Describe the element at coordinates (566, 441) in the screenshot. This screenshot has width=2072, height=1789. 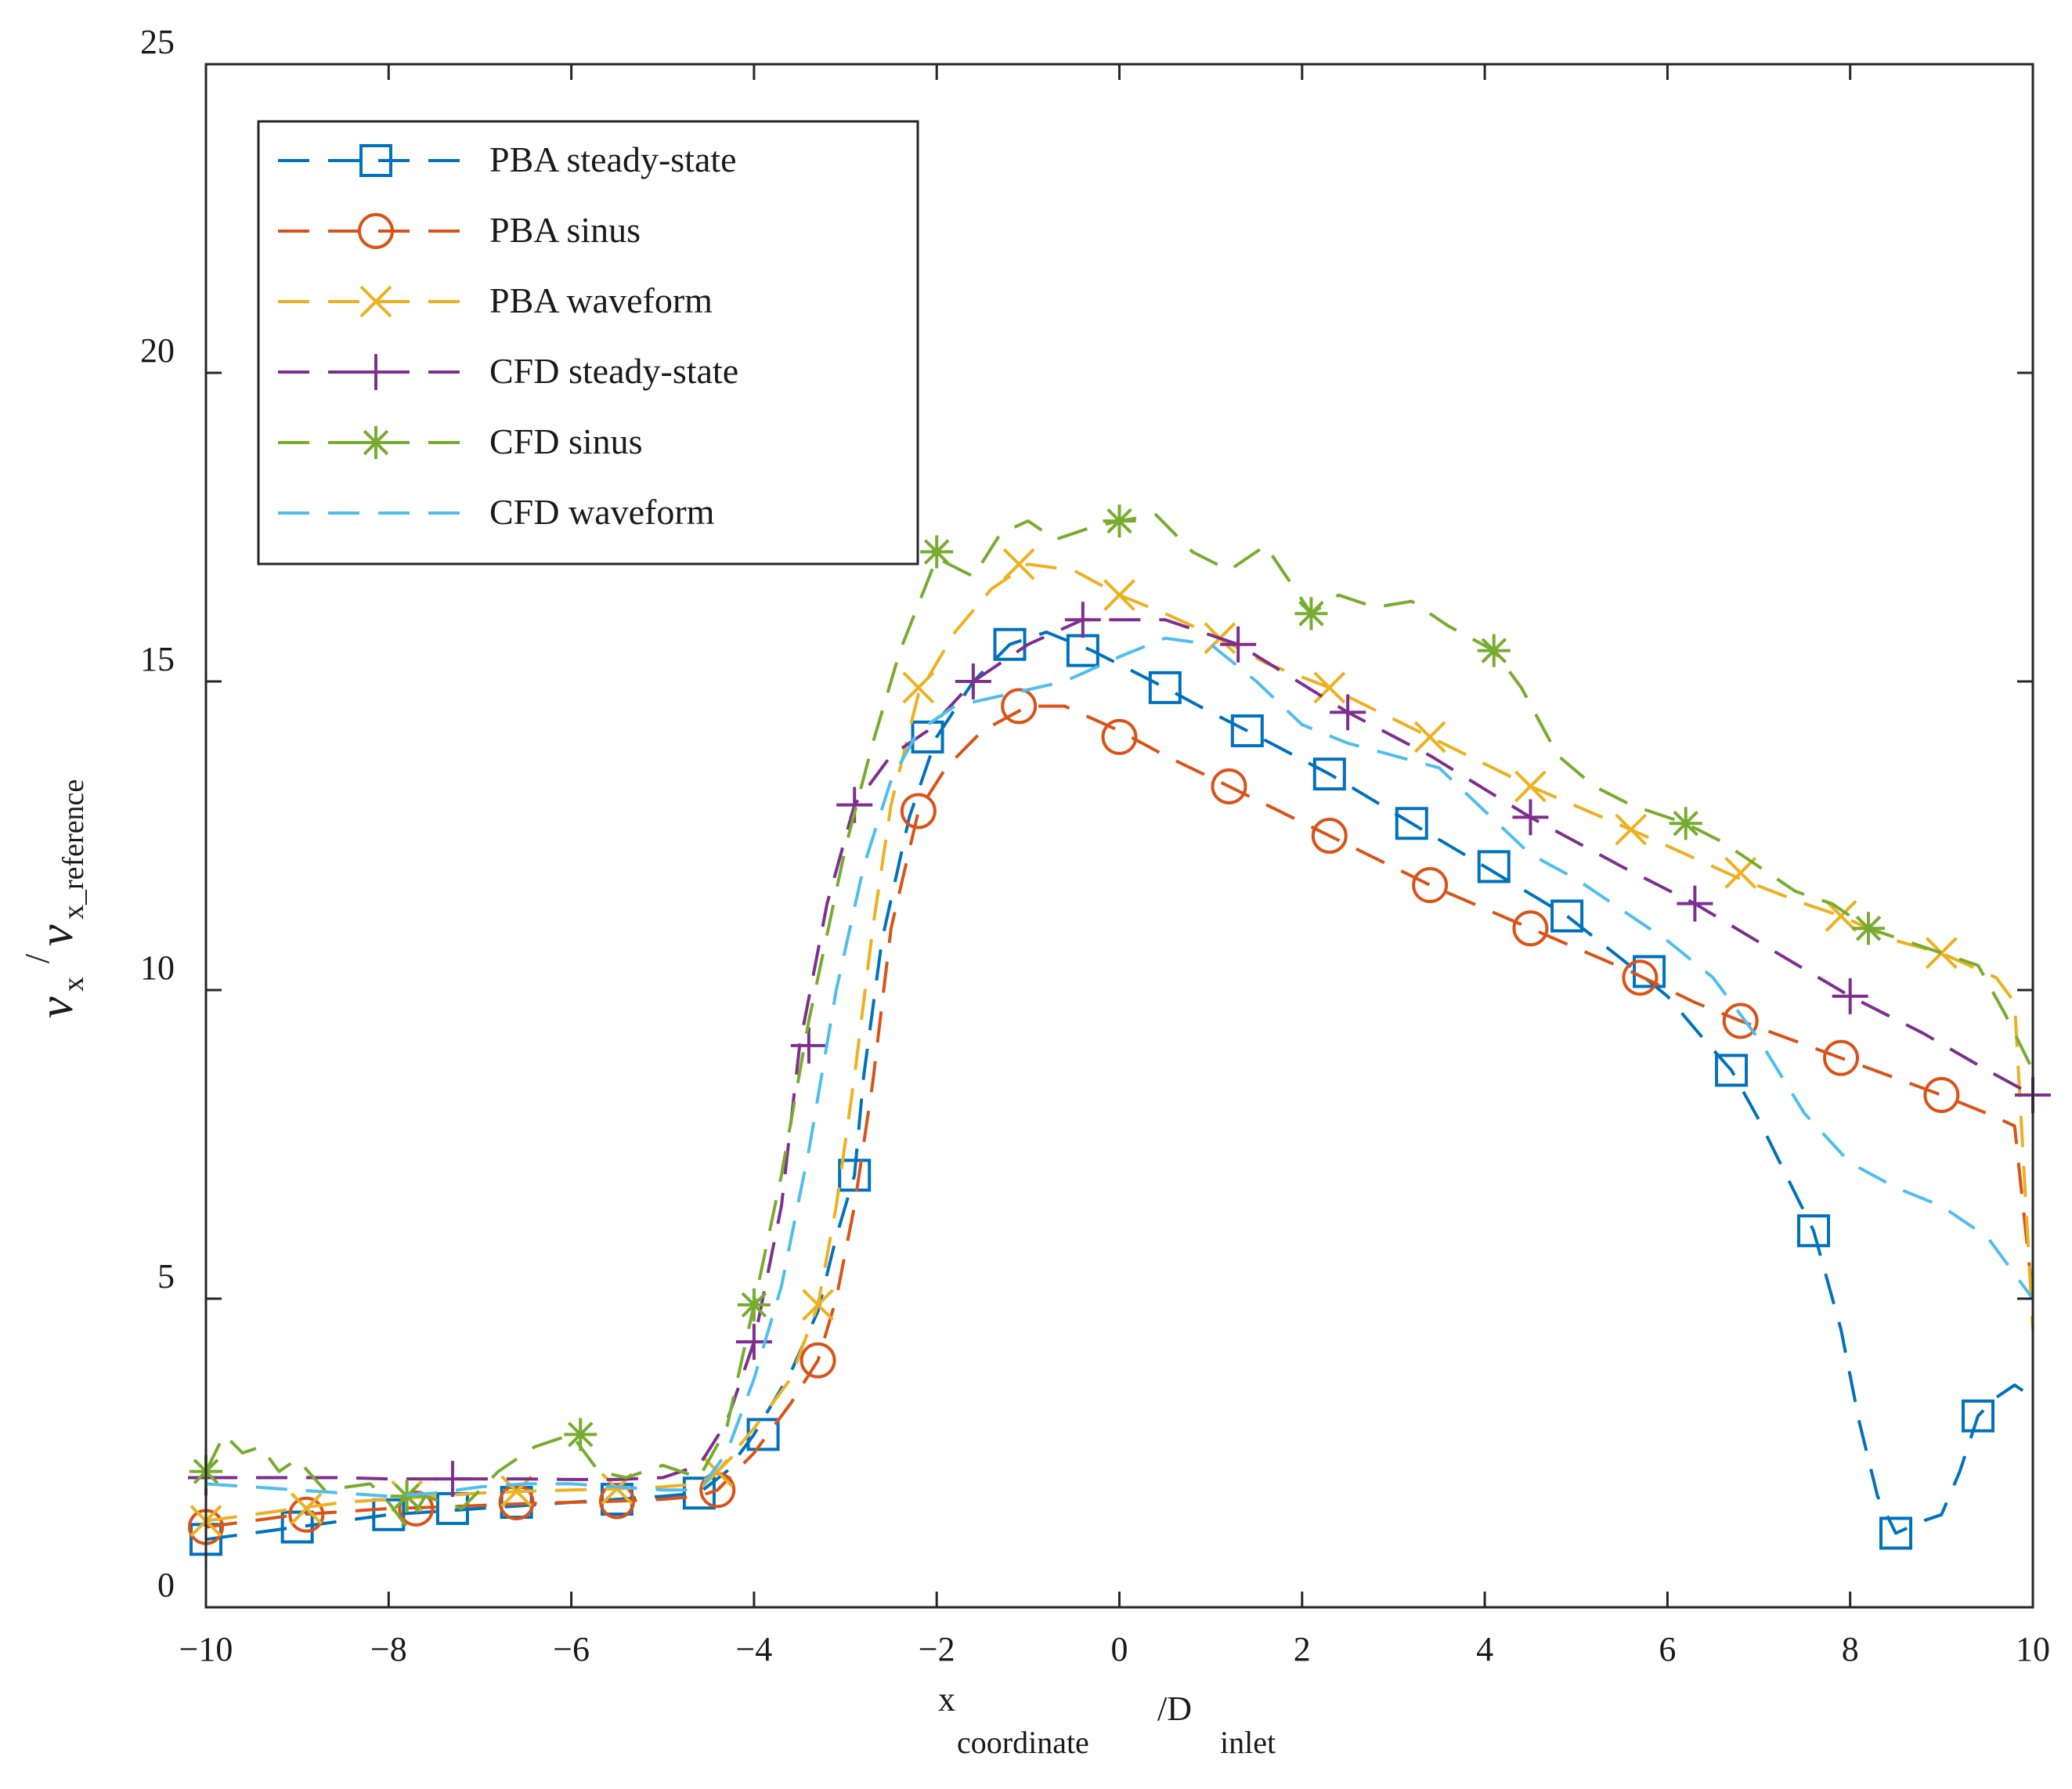
I see `legend-label: CFD sinus` at that location.